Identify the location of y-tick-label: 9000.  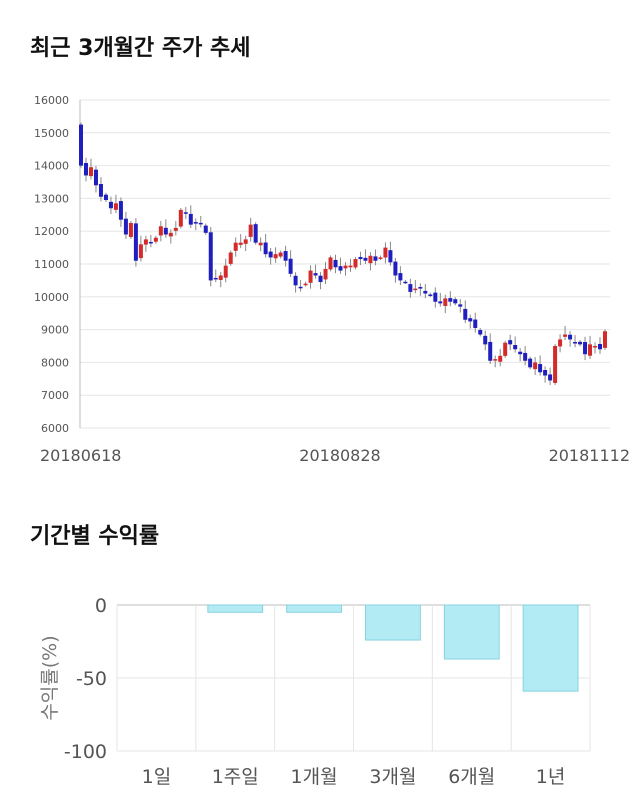
(55, 330).